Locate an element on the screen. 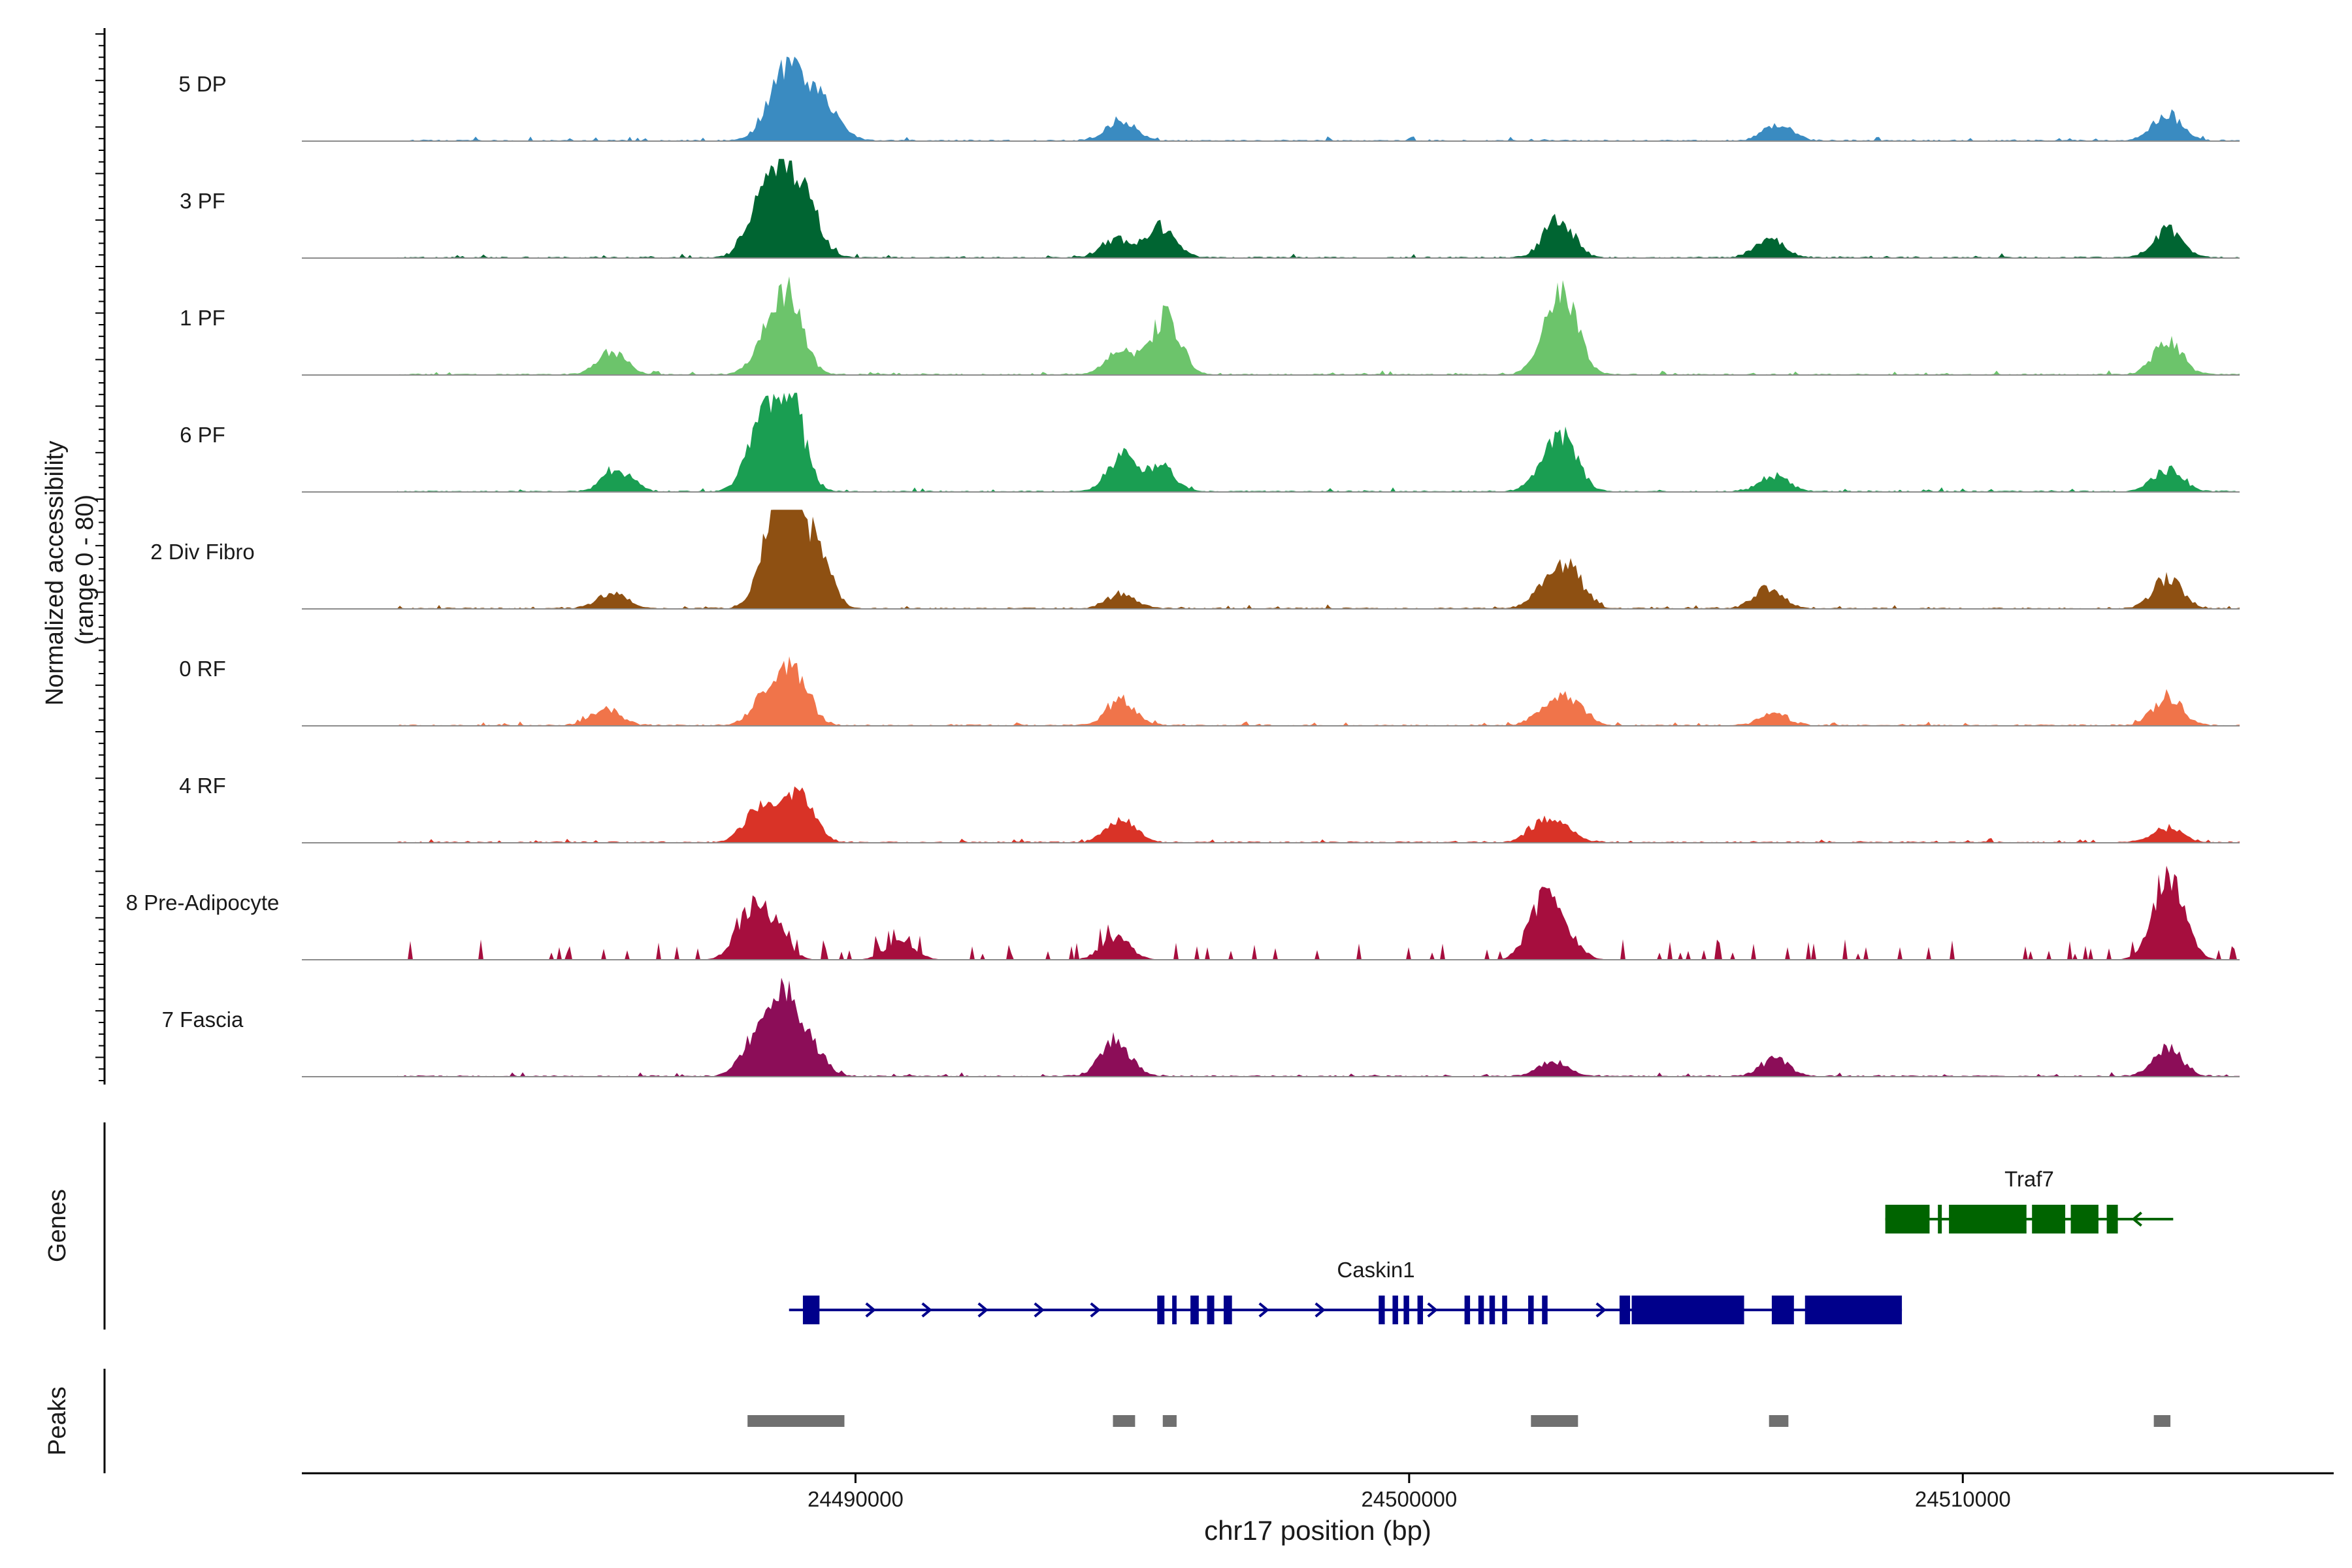  track-3-pf: 3 PF is located at coordinates (1210, 209).